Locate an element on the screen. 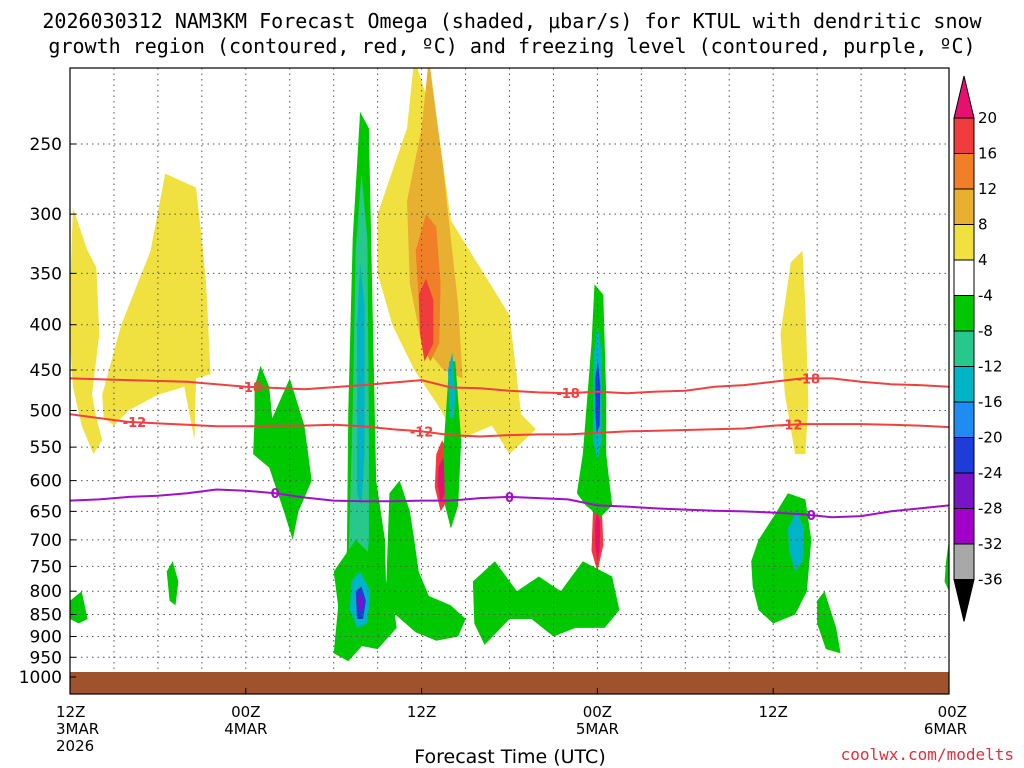 The width and height of the screenshot is (1024, 768). x-tick-label: 5MAR is located at coordinates (597, 729).